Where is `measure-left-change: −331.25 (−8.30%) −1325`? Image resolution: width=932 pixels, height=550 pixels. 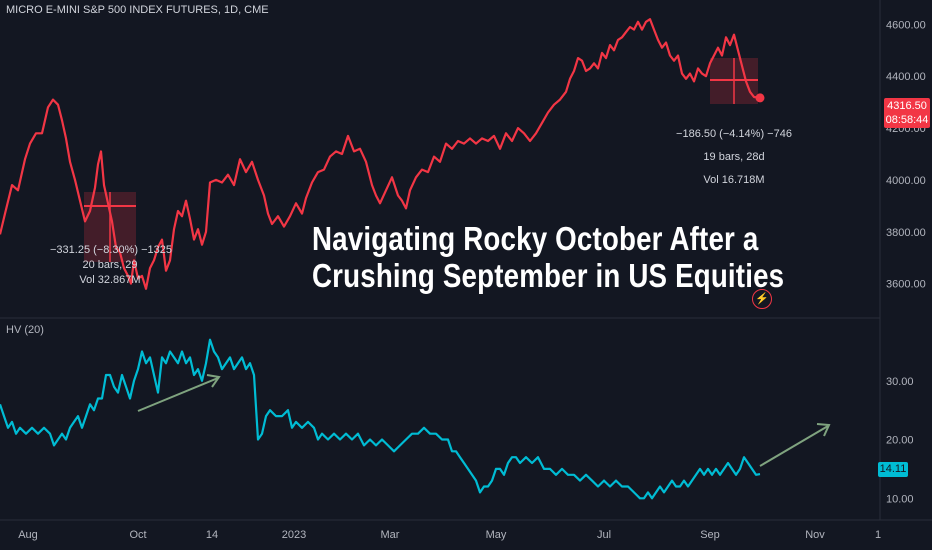 measure-left-change: −331.25 (−8.30%) −1325 is located at coordinates (111, 250).